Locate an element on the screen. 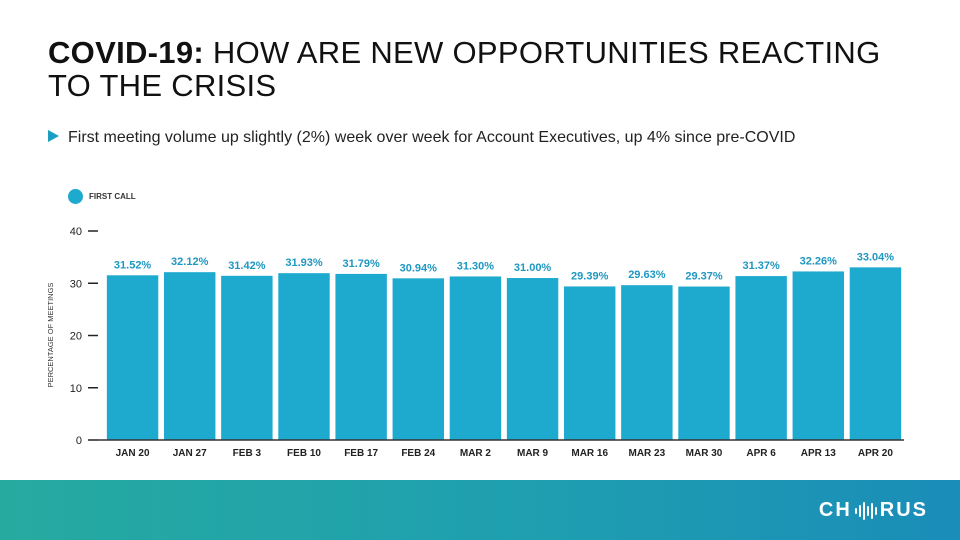  chart-legend: FIRST CALL is located at coordinates (102, 196).